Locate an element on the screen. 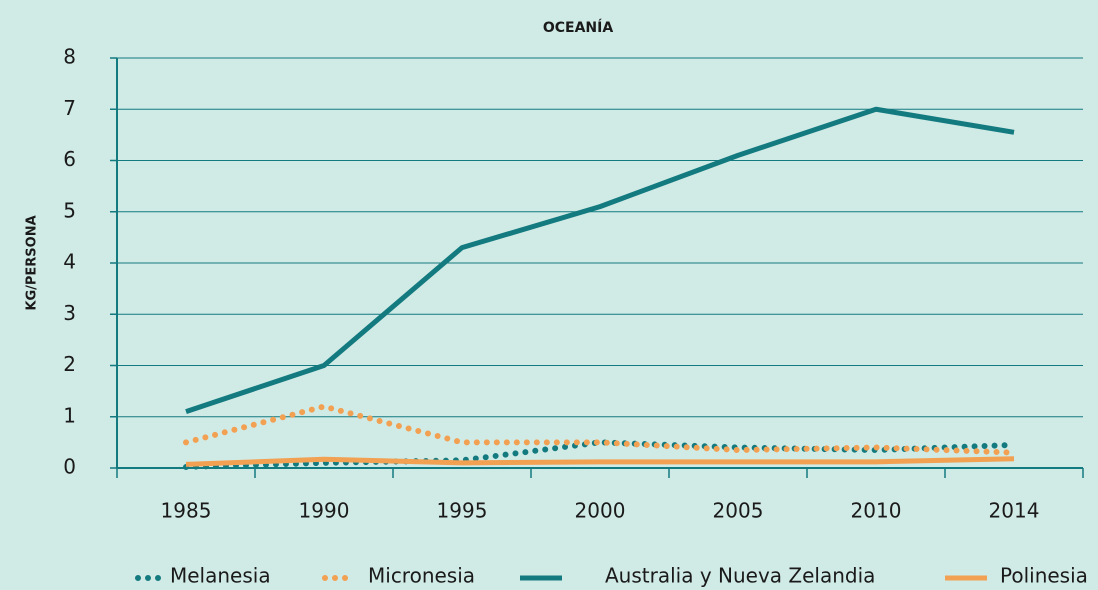 The image size is (1098, 590). legend-label: Micronesia is located at coordinates (421, 576).